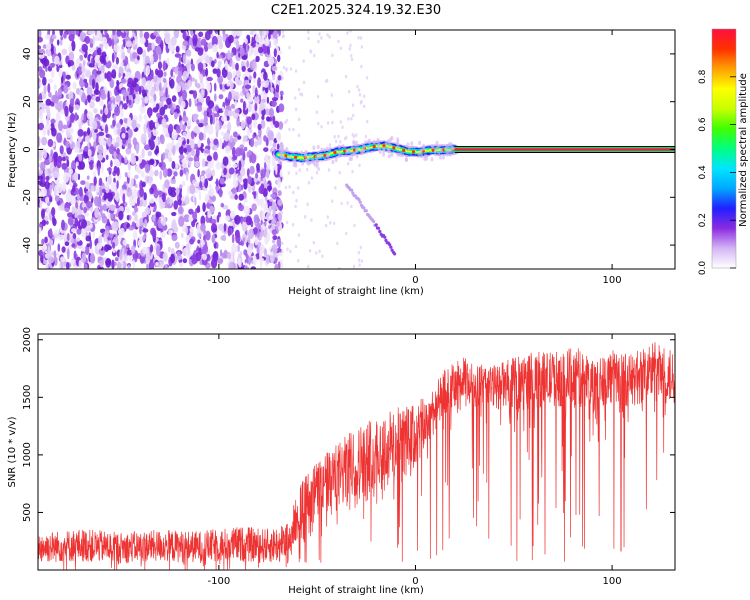  I want to click on spectrogram-x-label: Height of straight line (km), so click(356, 291).